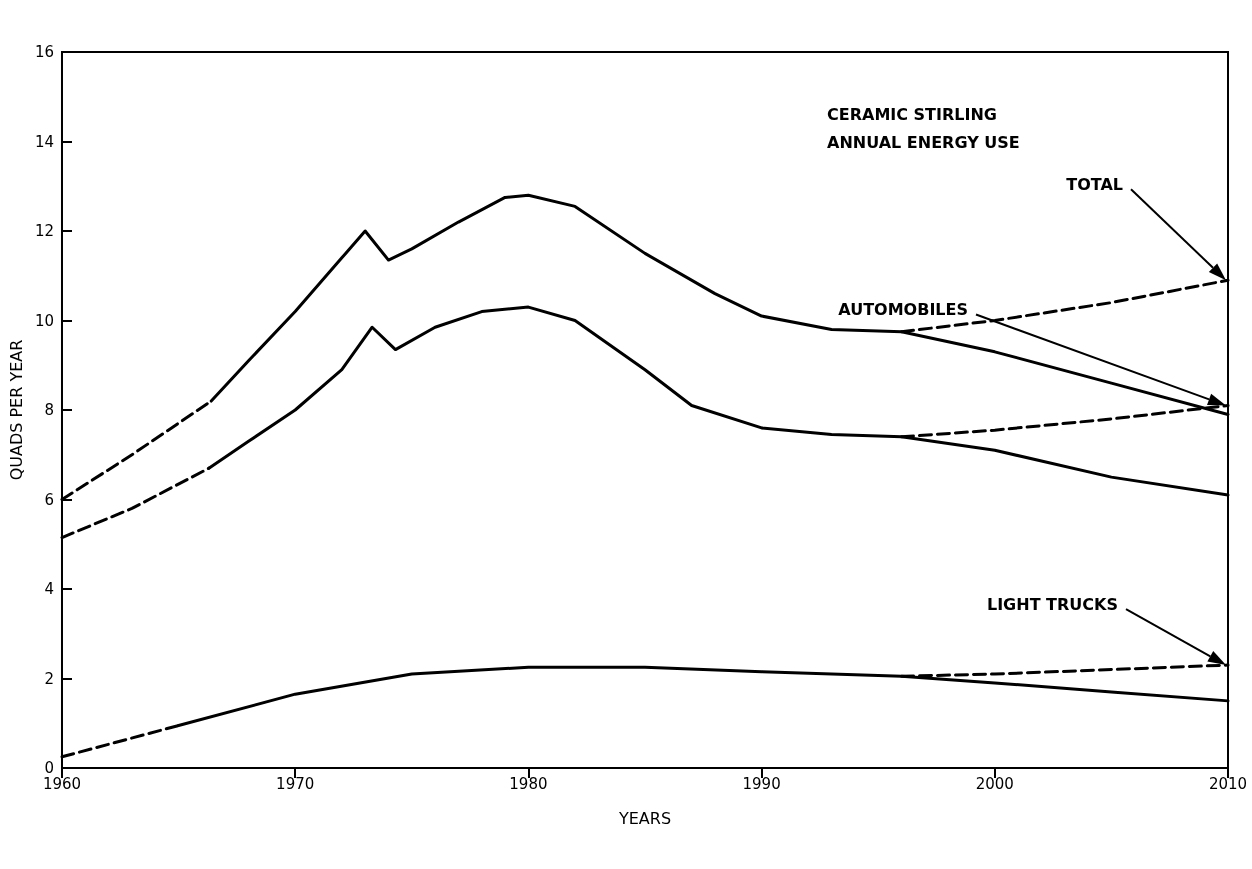 The width and height of the screenshot is (1252, 869). What do you see at coordinates (44, 52) in the screenshot?
I see `y-tick-label: 16` at bounding box center [44, 52].